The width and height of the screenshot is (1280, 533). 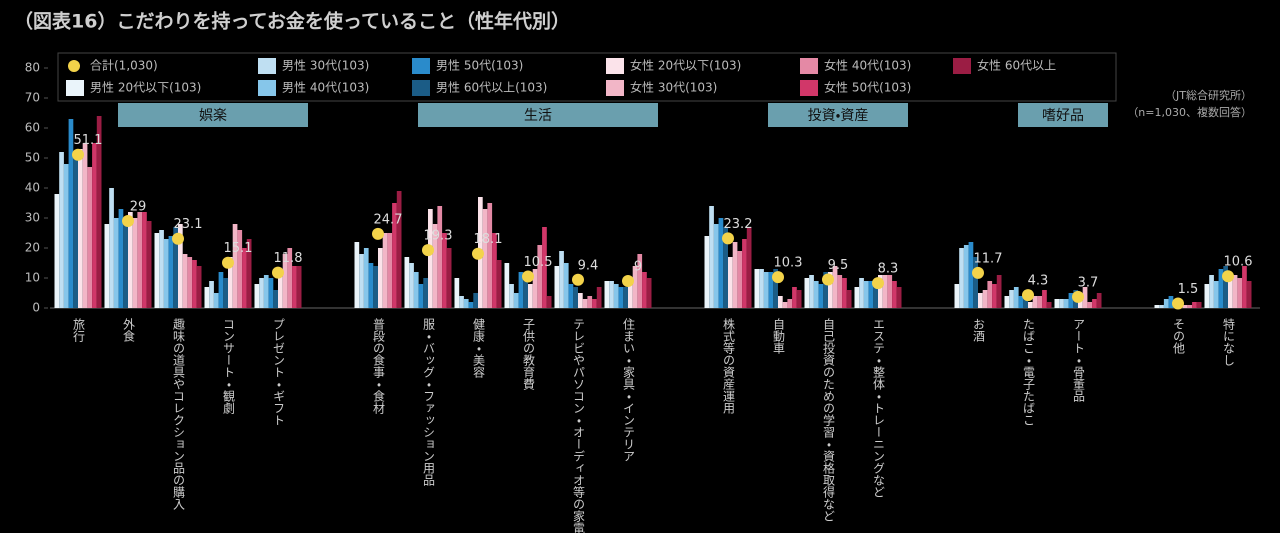 What do you see at coordinates (867, 66) in the screenshot?
I see `legend-label: 女性 40代(103)` at bounding box center [867, 66].